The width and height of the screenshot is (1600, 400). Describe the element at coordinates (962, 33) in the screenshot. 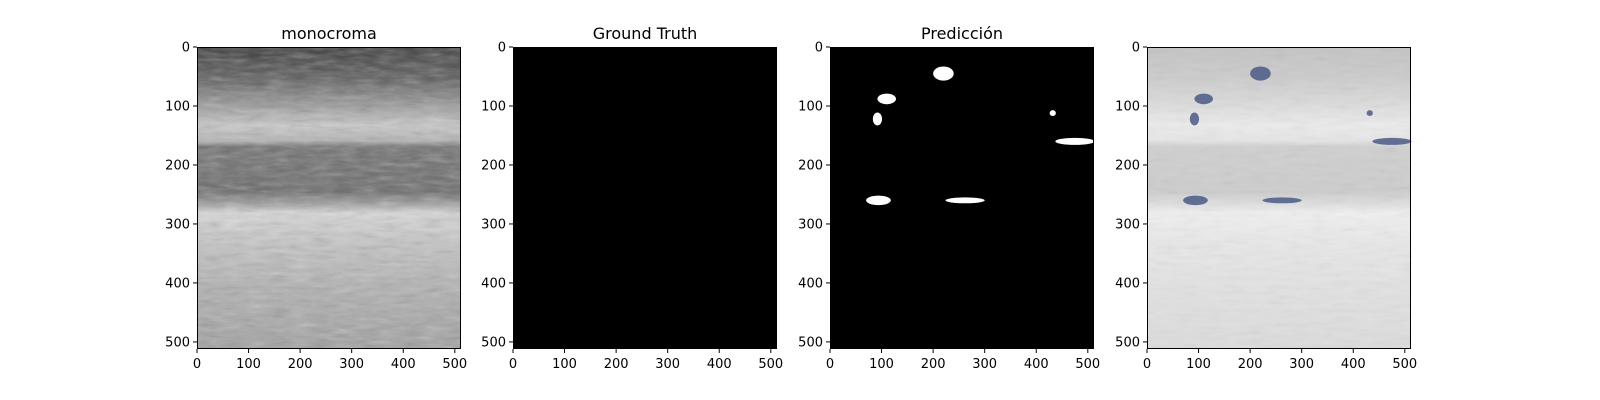

I see `panel-title: Predicción` at that location.